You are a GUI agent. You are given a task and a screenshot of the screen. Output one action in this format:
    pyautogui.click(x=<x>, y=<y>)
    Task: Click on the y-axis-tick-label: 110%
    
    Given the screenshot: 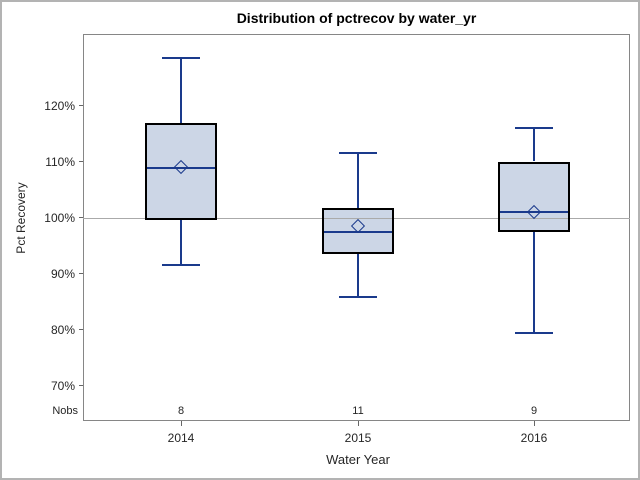 What is the action you would take?
    pyautogui.click(x=60, y=161)
    